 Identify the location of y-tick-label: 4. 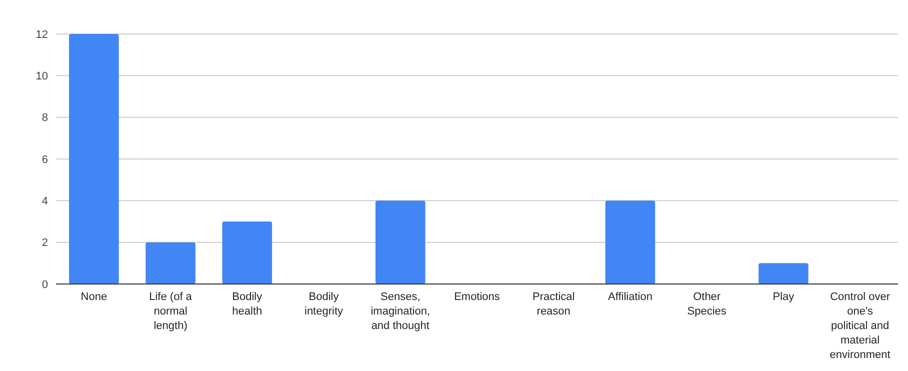
(45, 202).